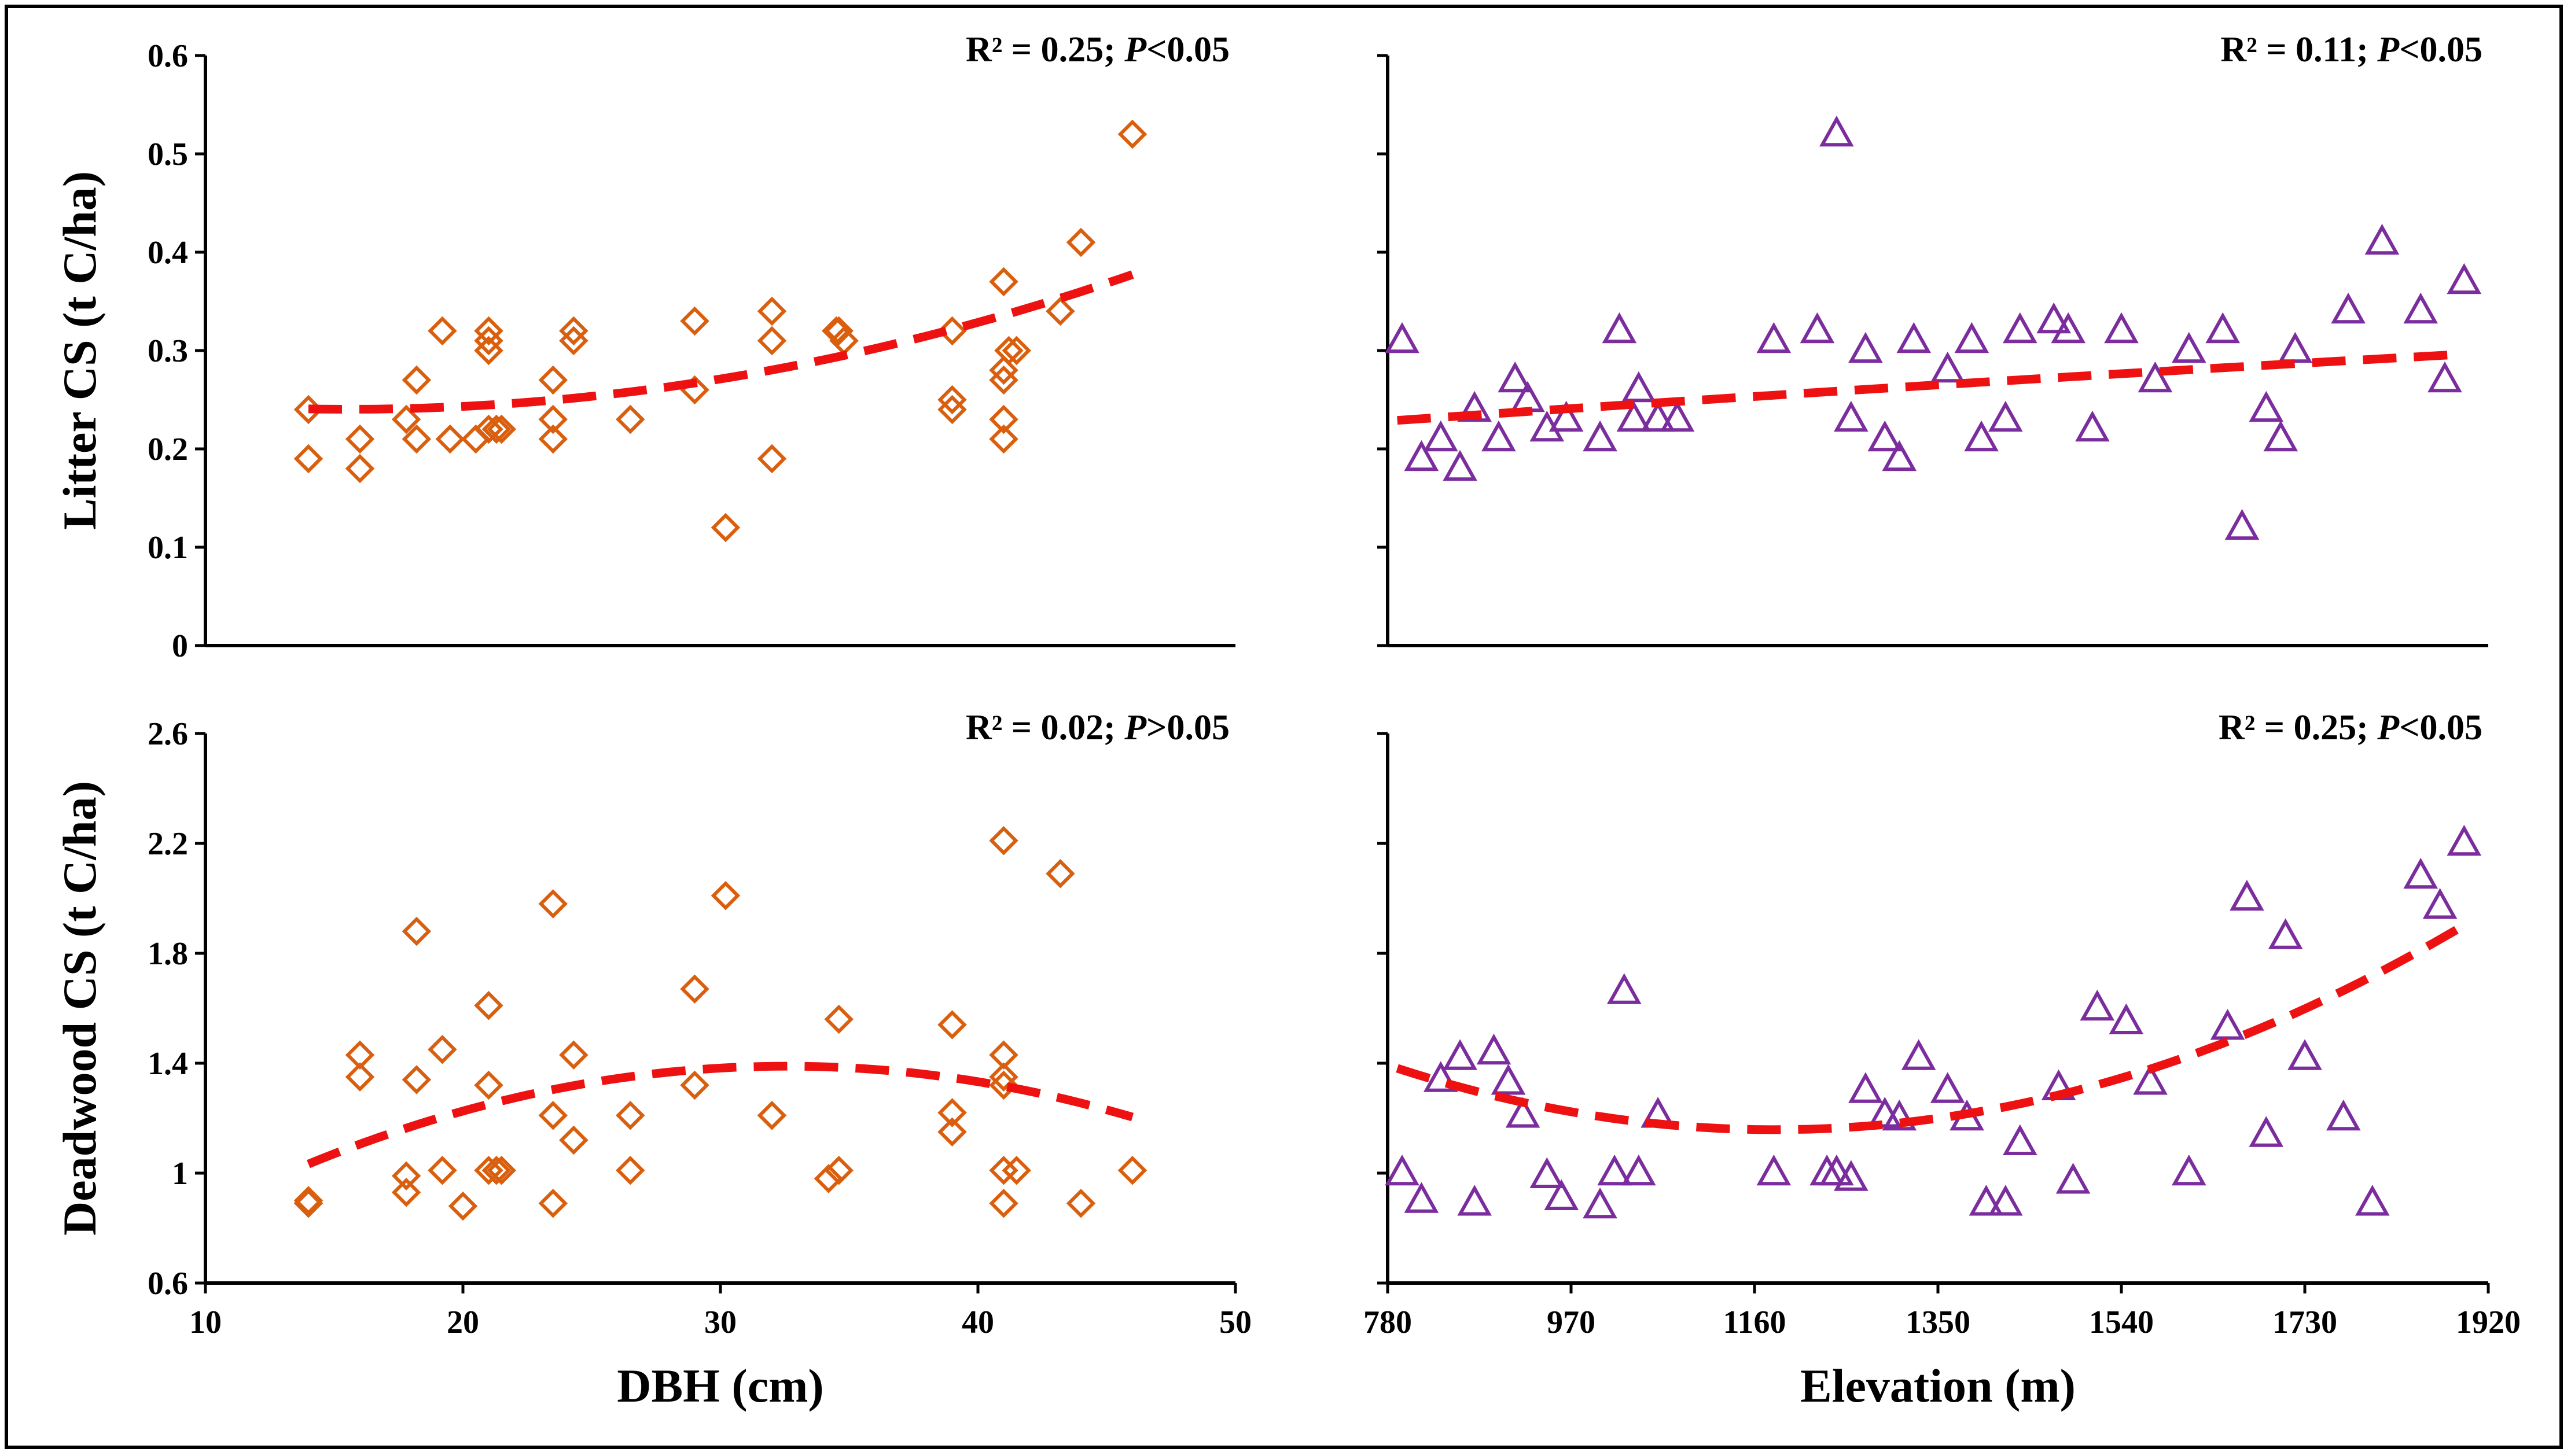  I want to click on y-tick-label: 0.3, so click(168, 351).